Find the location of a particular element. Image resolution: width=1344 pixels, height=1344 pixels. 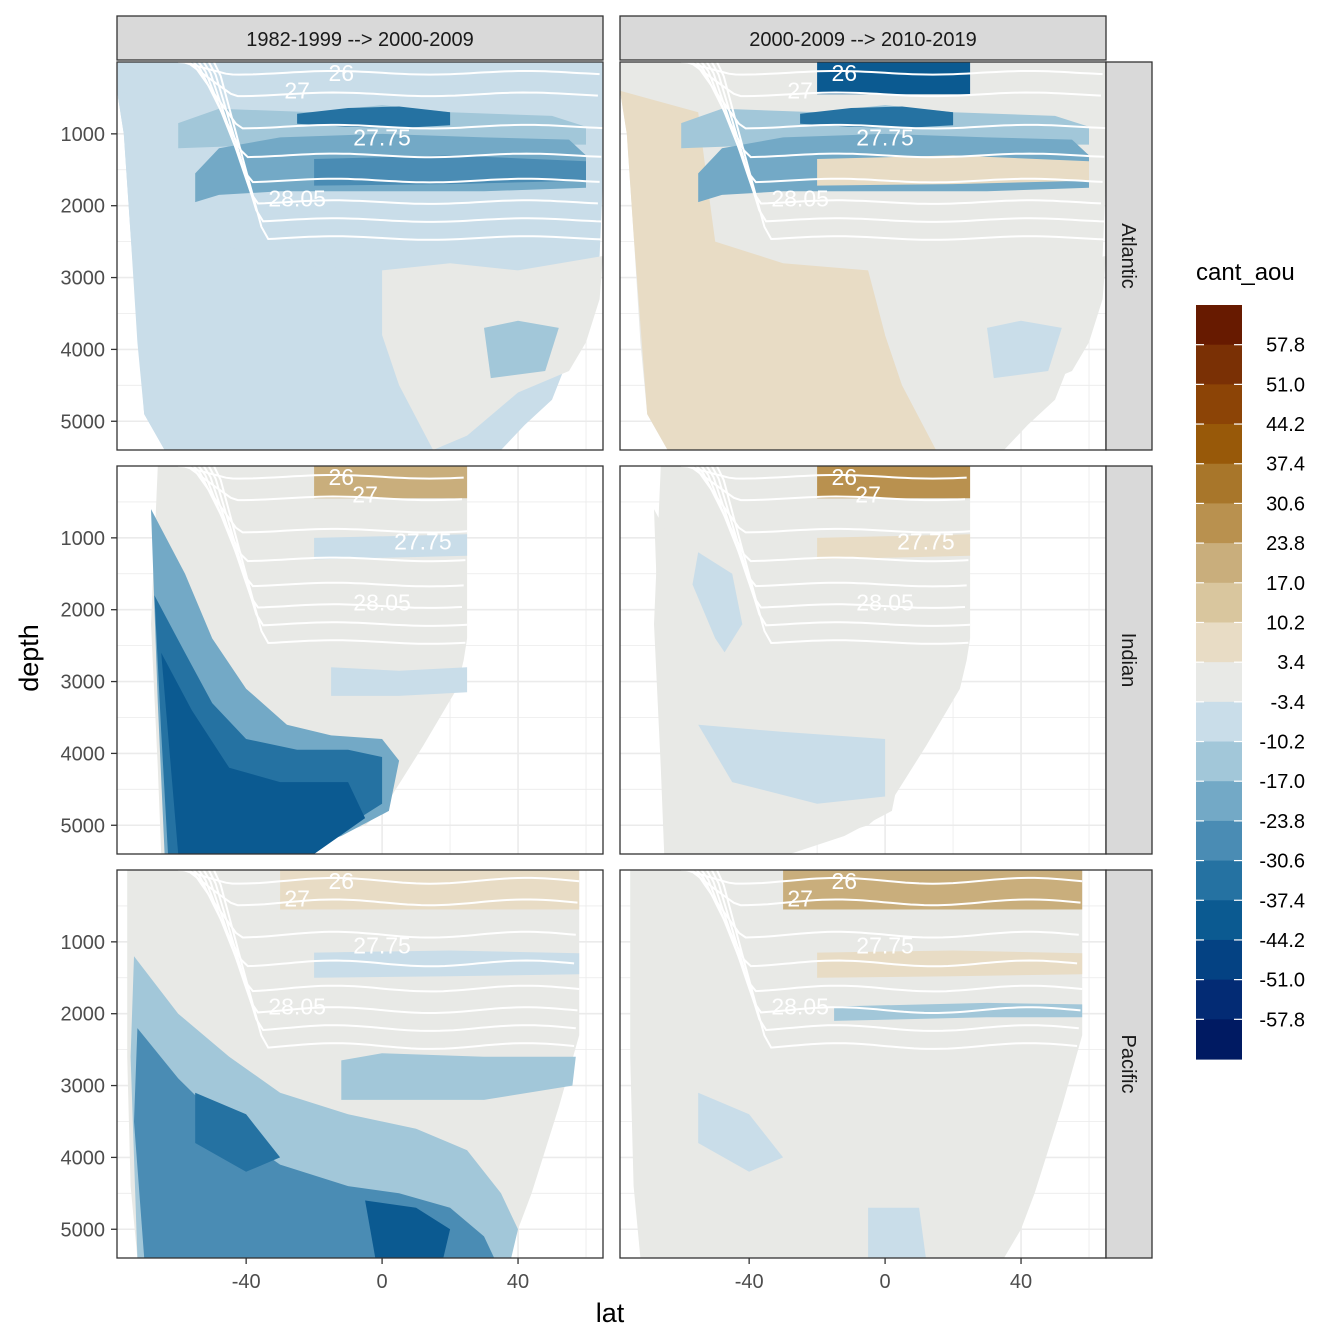

row-strip-label: Atlantic is located at coordinates (1128, 256).